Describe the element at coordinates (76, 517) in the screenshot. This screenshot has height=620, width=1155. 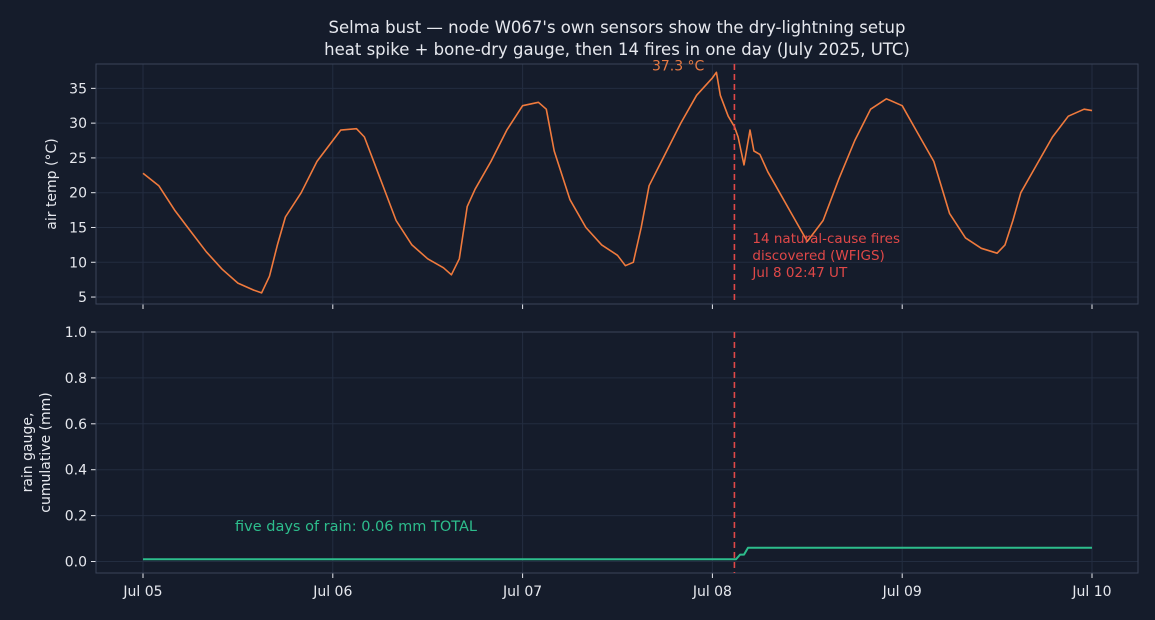
I see `y-tick-label: 0.2` at that location.